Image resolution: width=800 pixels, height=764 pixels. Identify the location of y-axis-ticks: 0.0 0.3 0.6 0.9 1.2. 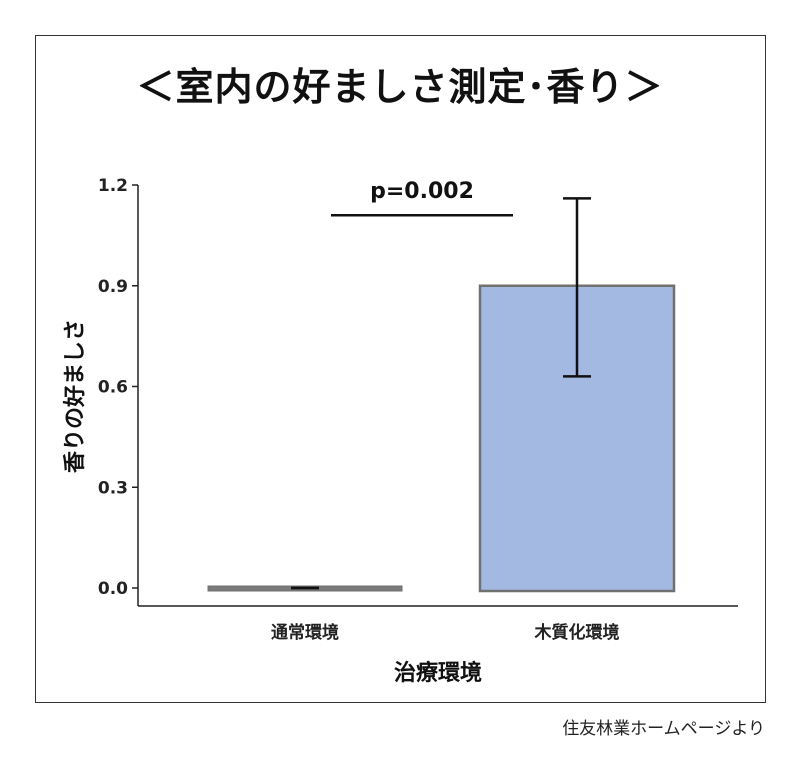
(118, 387).